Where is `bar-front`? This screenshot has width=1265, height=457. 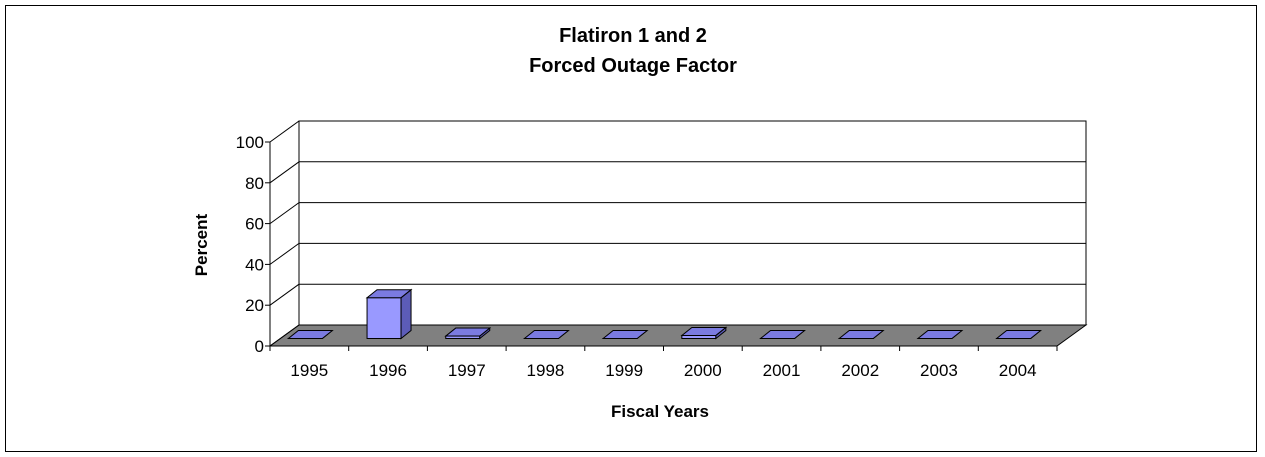 bar-front is located at coordinates (384, 318).